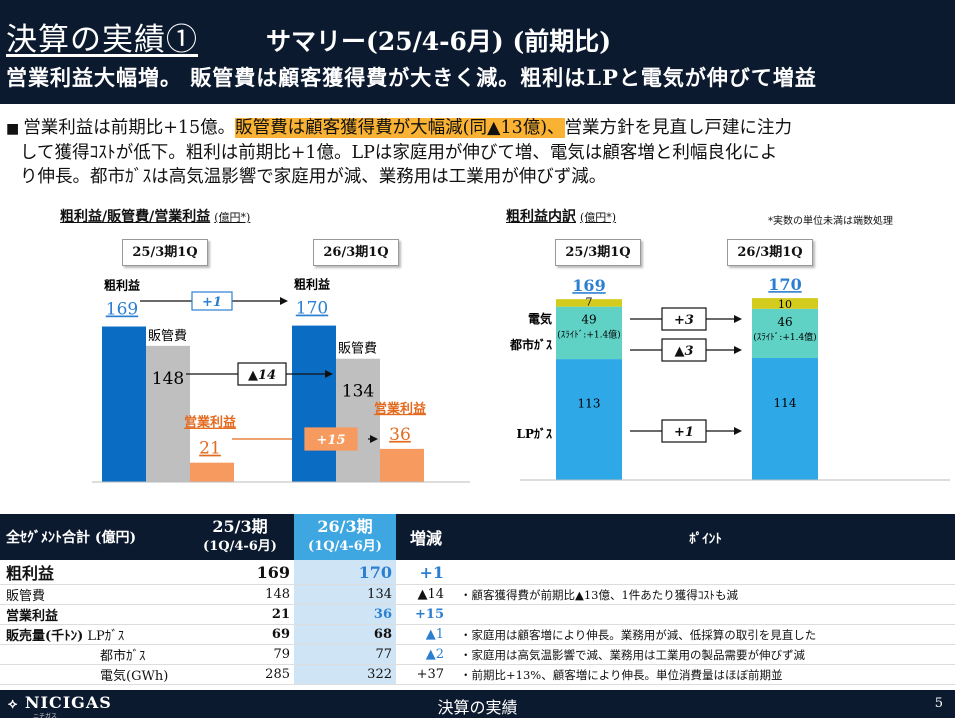 The height and width of the screenshot is (720, 955). I want to click on op-value-0: 21, so click(210, 449).